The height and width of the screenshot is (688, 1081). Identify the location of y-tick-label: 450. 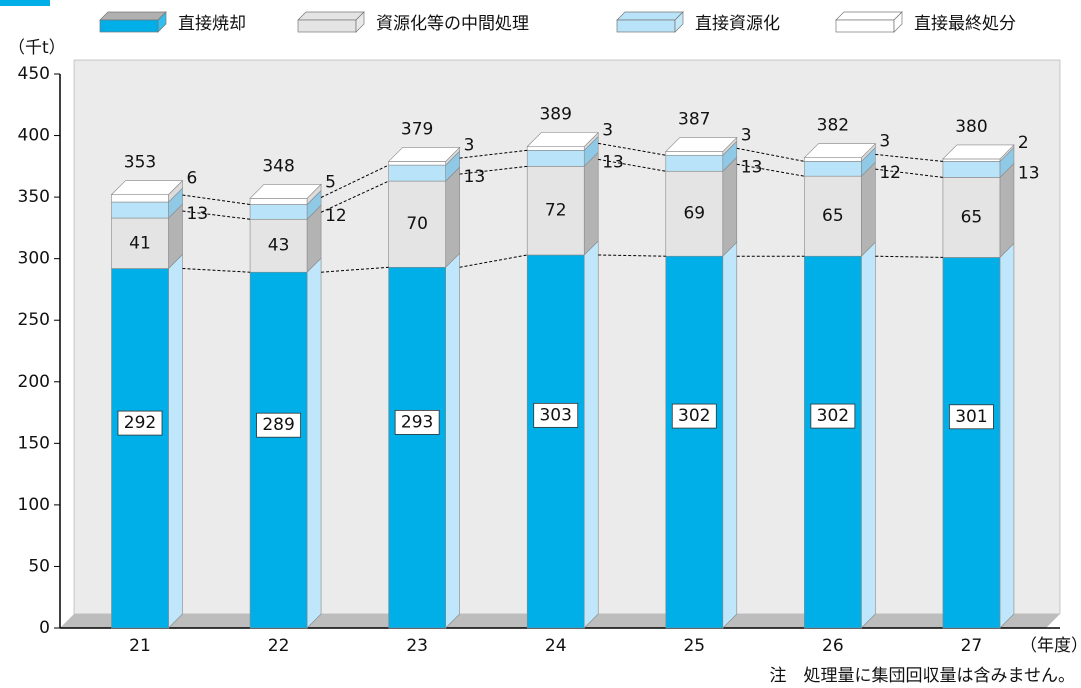
(34, 74).